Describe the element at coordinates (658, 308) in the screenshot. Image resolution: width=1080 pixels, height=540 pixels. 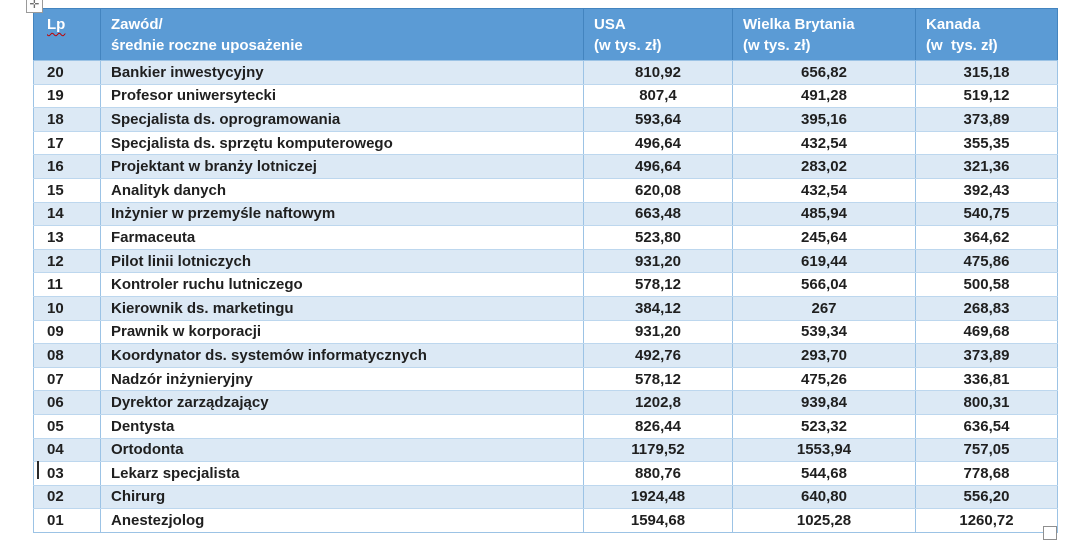
I see `cell-usa: 384,12` at that location.